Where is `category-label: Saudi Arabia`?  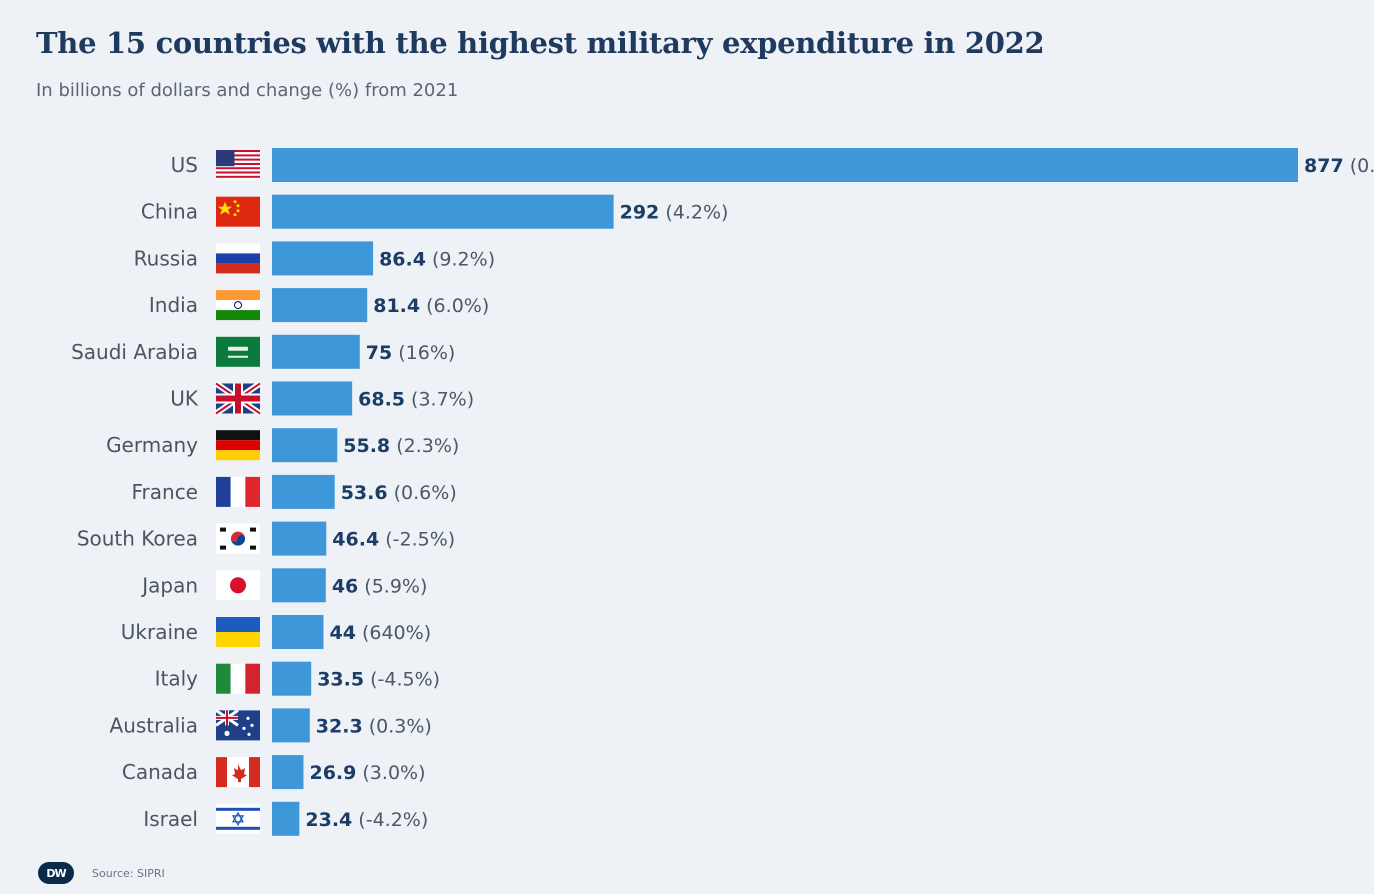
category-label: Saudi Arabia is located at coordinates (134, 352).